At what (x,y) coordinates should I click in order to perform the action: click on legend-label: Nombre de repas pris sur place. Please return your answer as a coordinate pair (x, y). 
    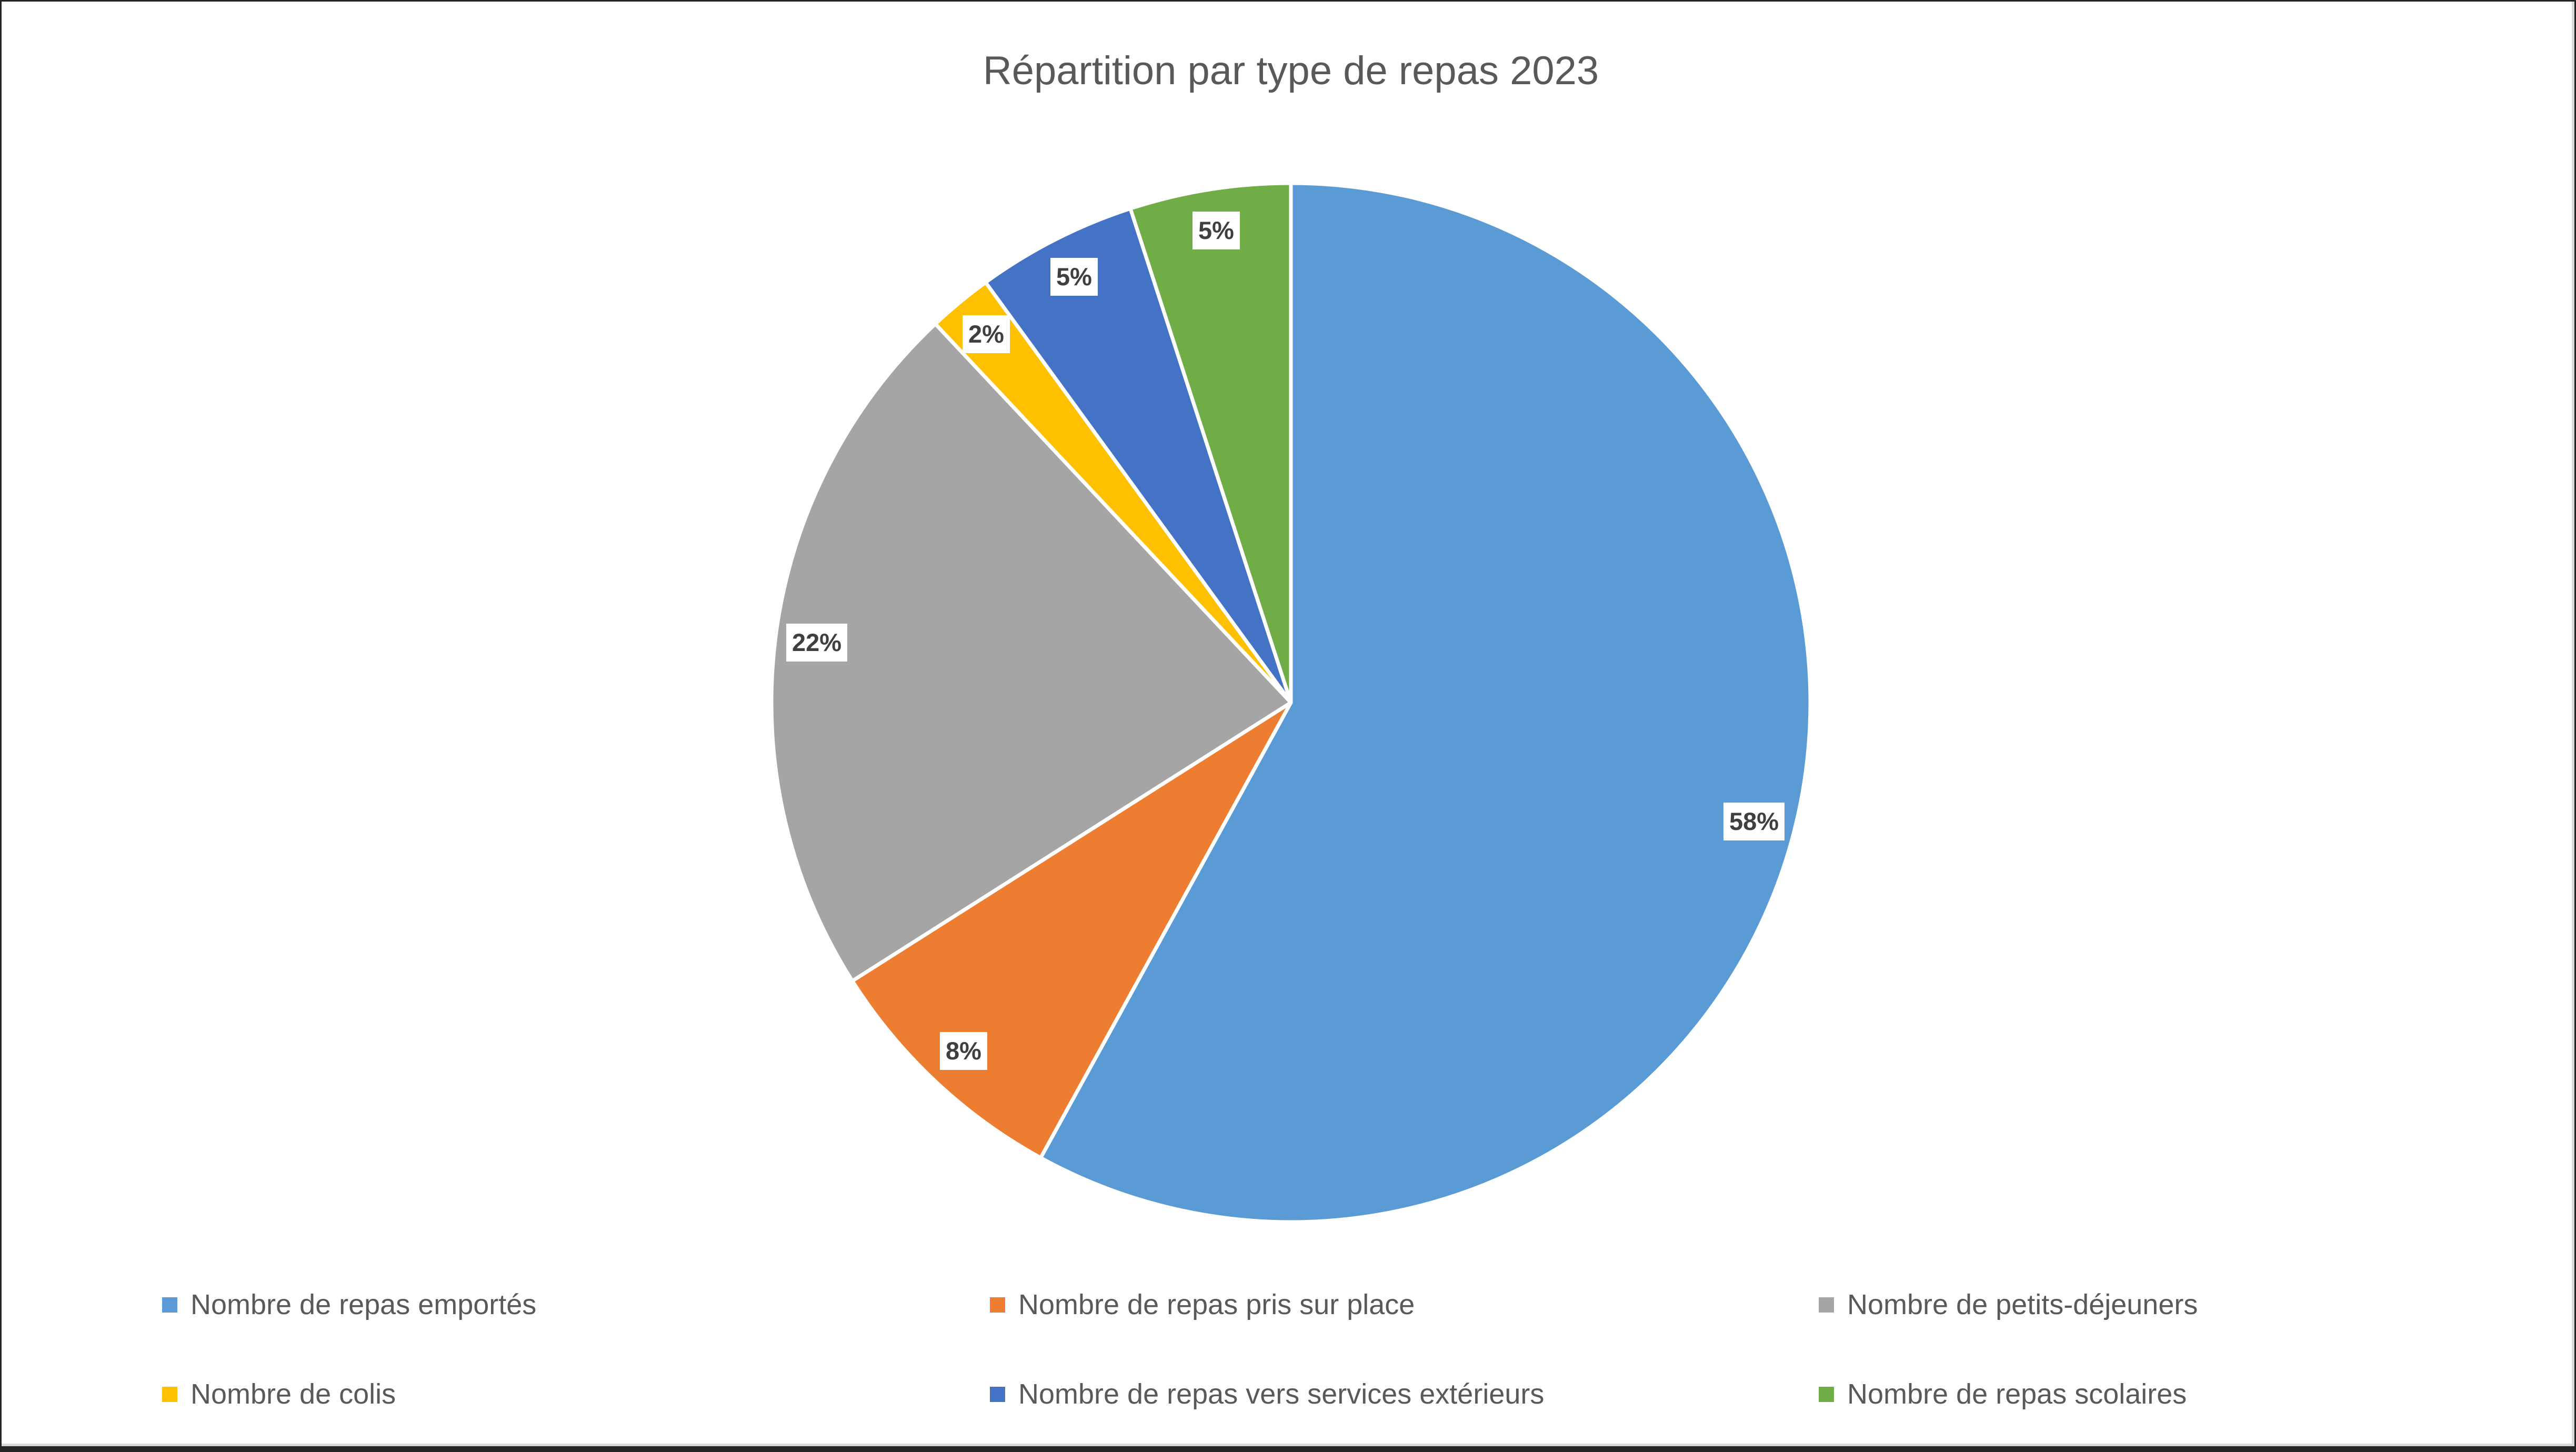
    Looking at the image, I should click on (1216, 1304).